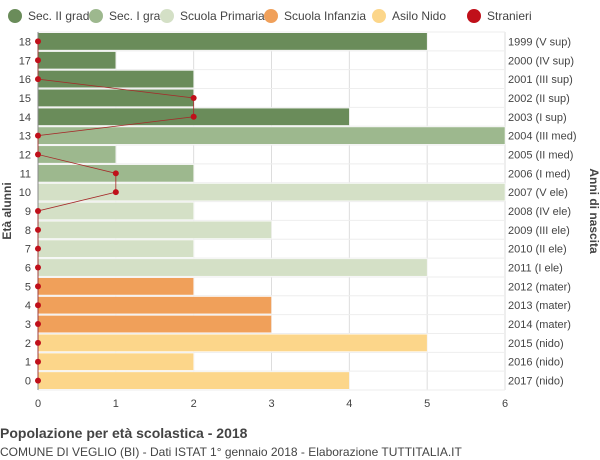  Describe the element at coordinates (7, 210) in the screenshot. I see `y-axis-label: Età alunni` at that location.